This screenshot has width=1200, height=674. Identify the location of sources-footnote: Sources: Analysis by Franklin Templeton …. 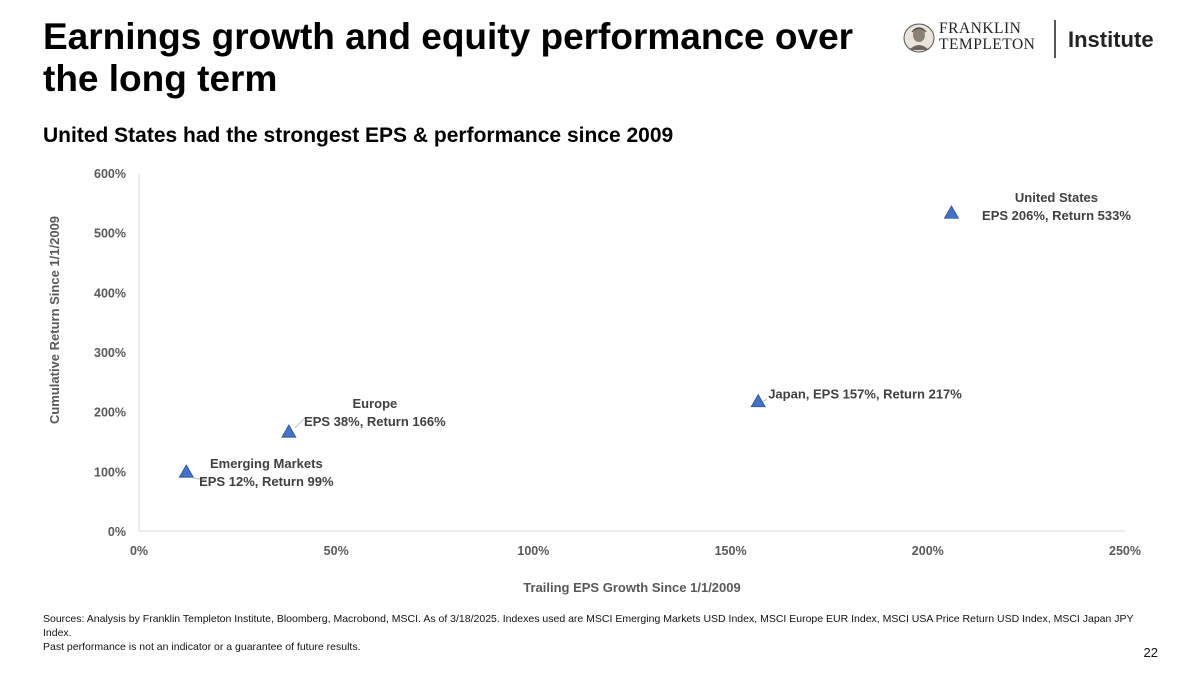
(603, 633).